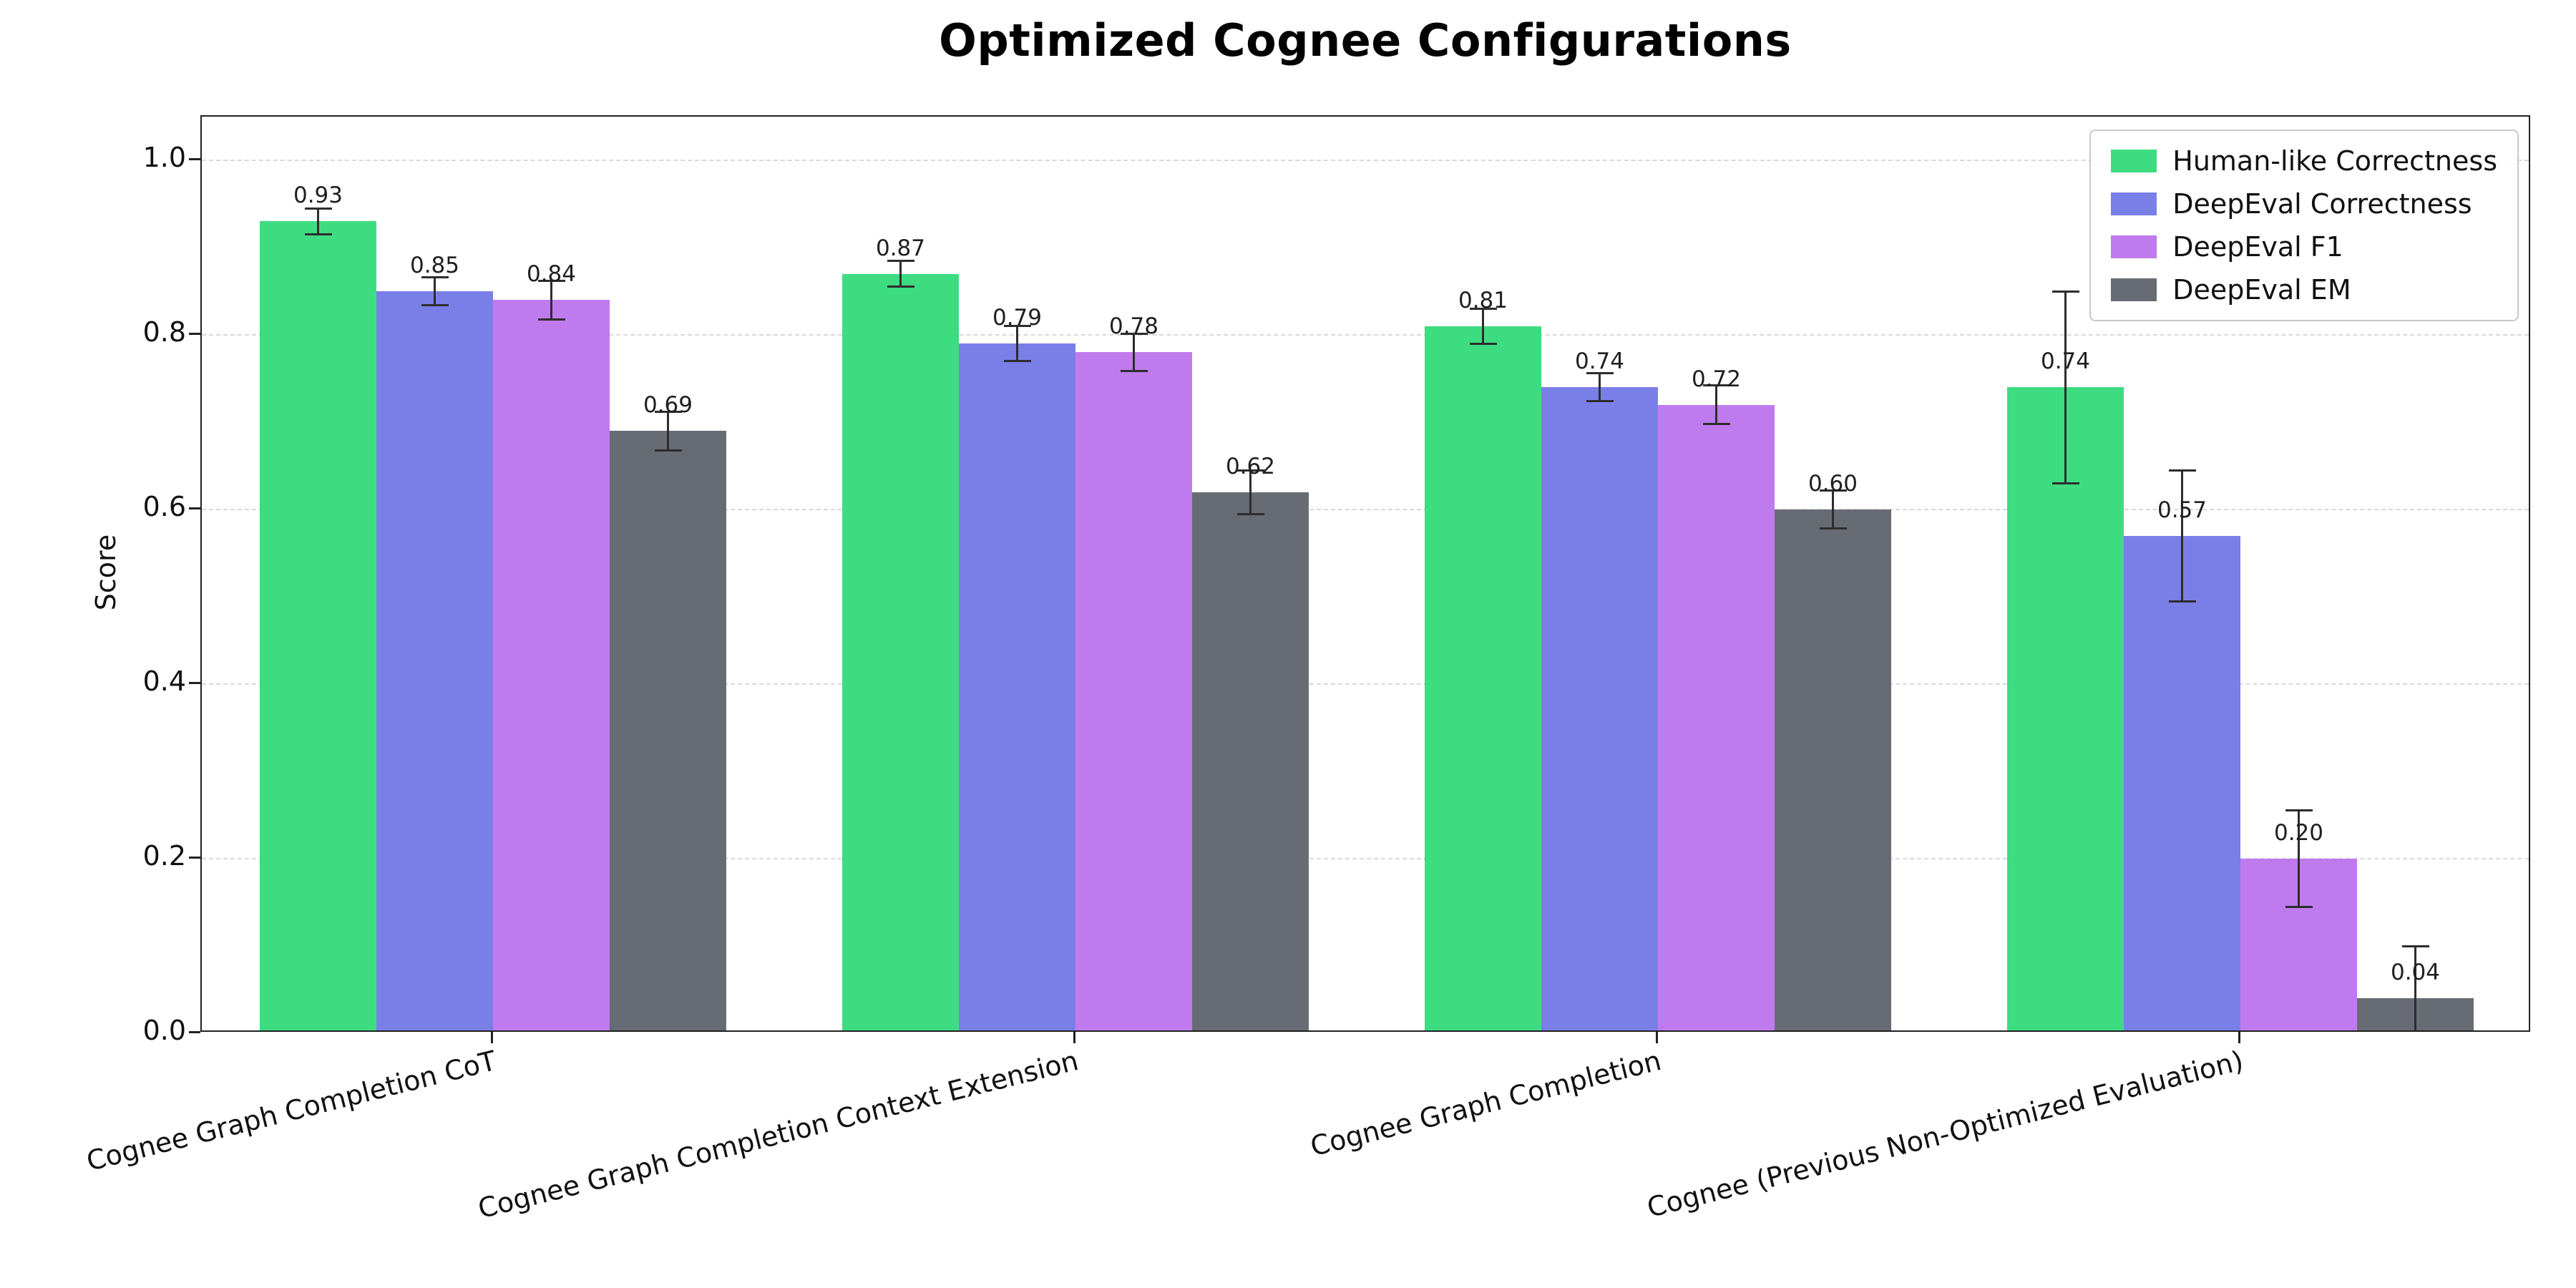  What do you see at coordinates (164, 1030) in the screenshot?
I see `y-tick-label: 0.0` at bounding box center [164, 1030].